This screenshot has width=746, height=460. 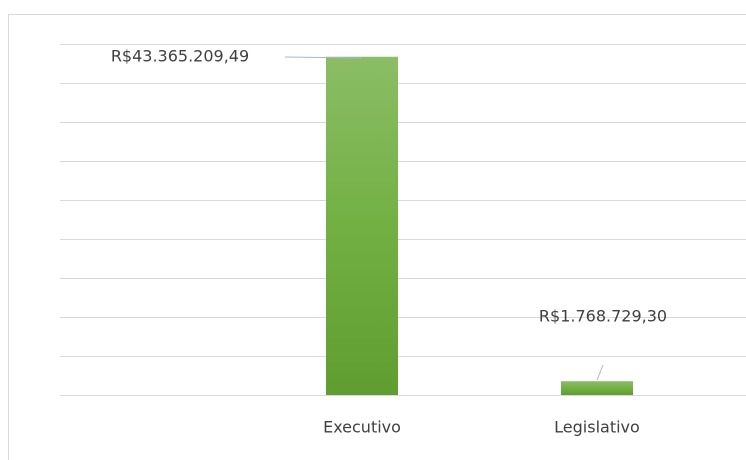 What do you see at coordinates (180, 56) in the screenshot?
I see `data-label: R$43.365.209,49` at bounding box center [180, 56].